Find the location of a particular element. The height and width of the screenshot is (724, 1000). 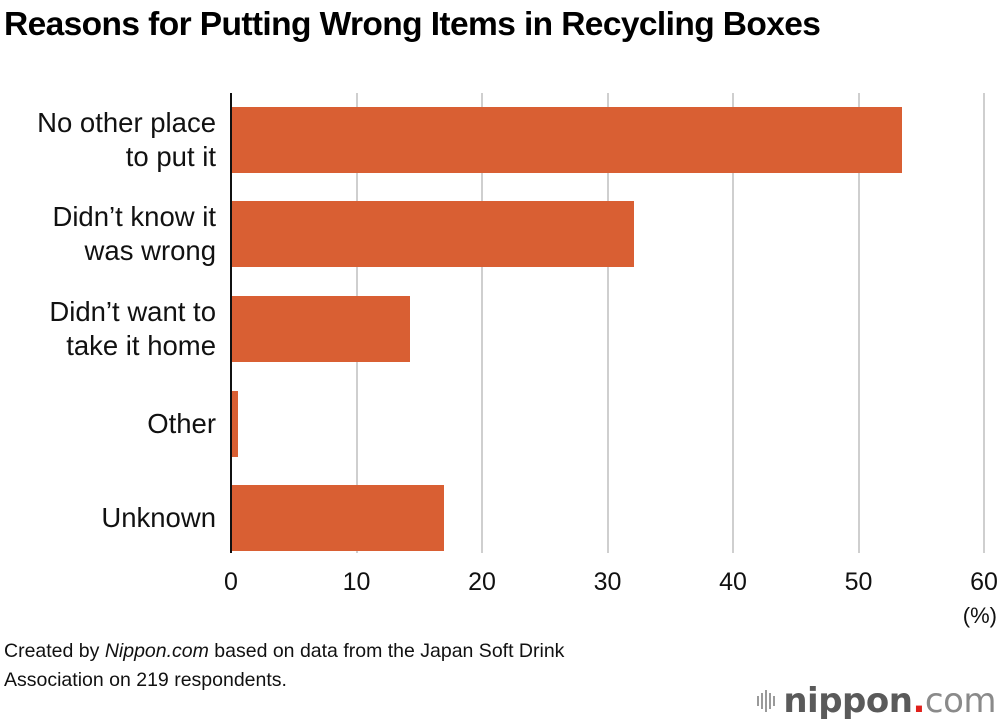

x-tick-label: 40 is located at coordinates (733, 582).